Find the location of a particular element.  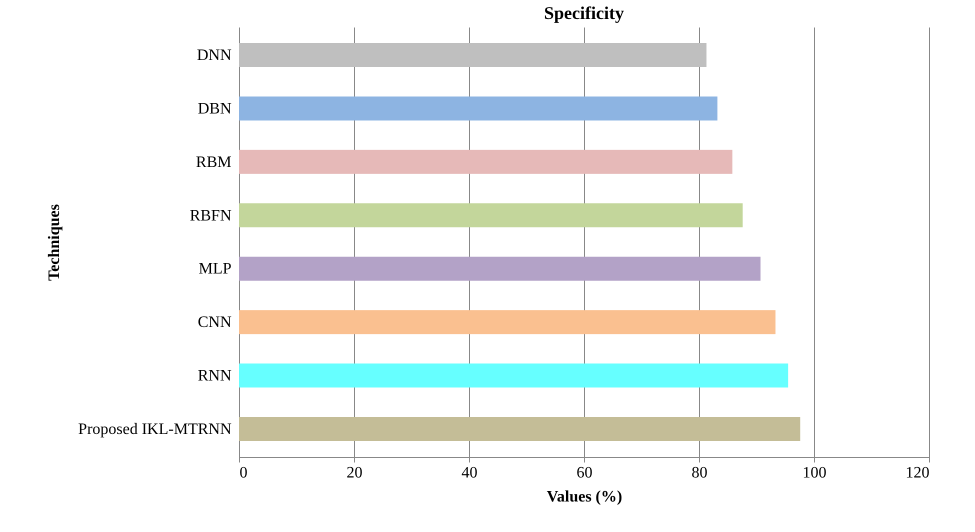

x-tick-label: 120 is located at coordinates (918, 473).